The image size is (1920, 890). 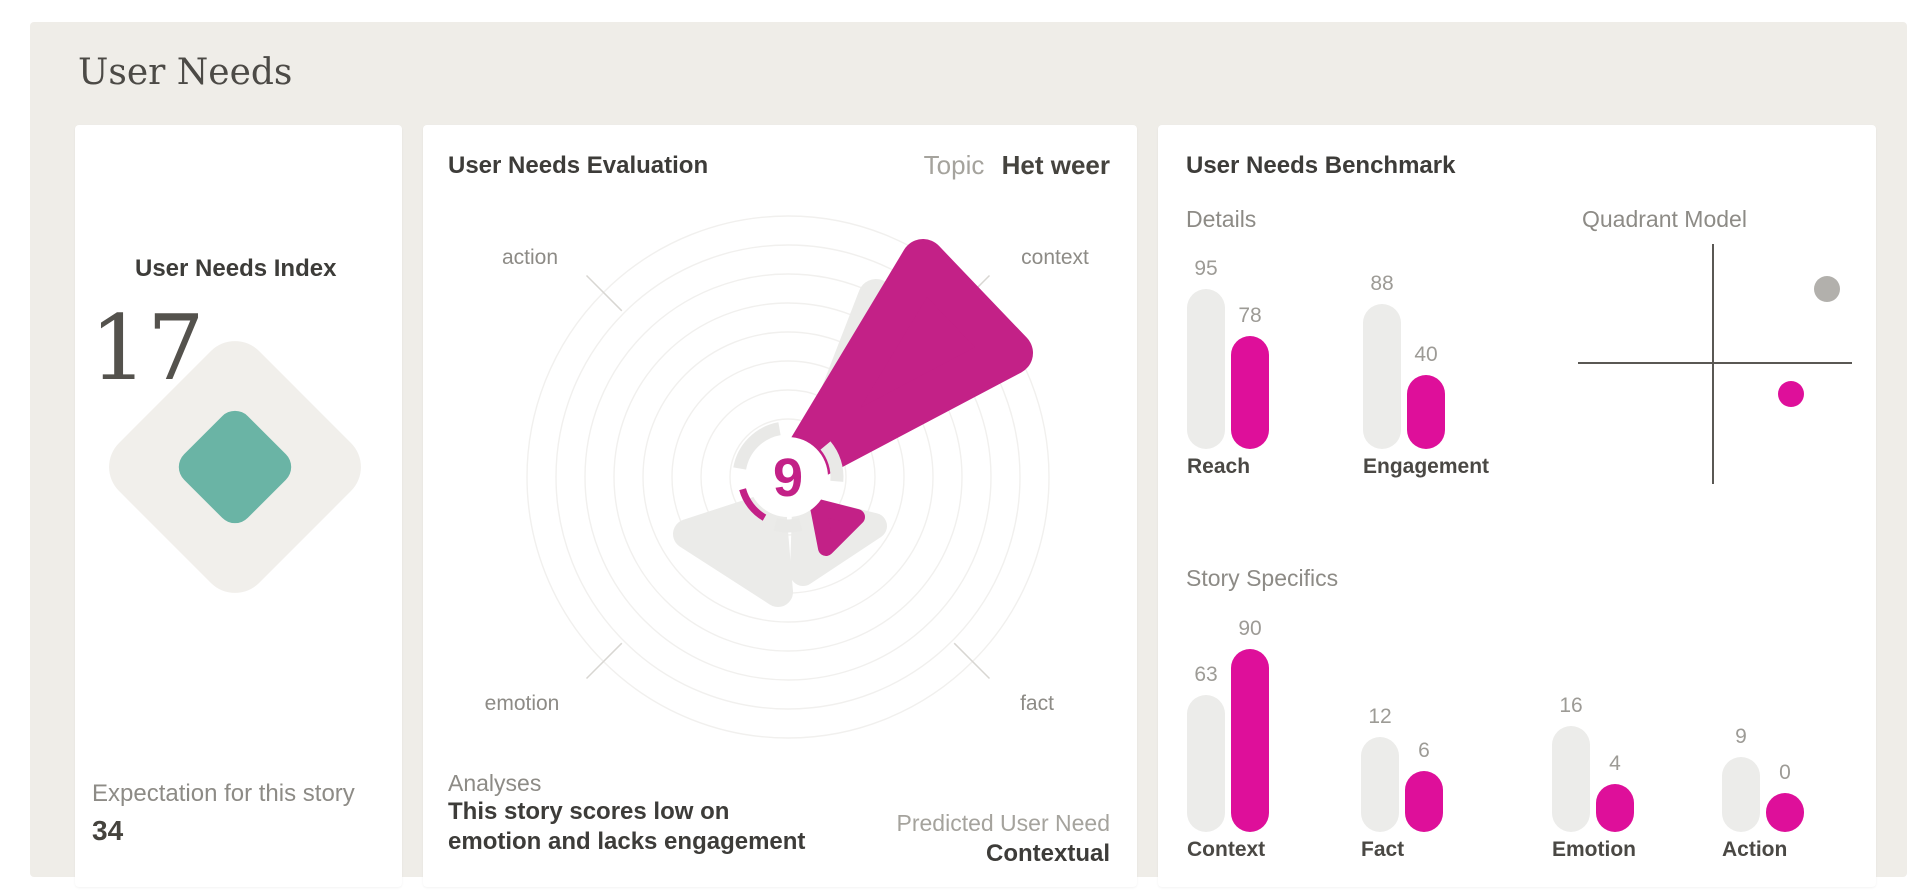 I want to click on bar-group-emotion: 16 4 Emotion, so click(x=1622, y=741).